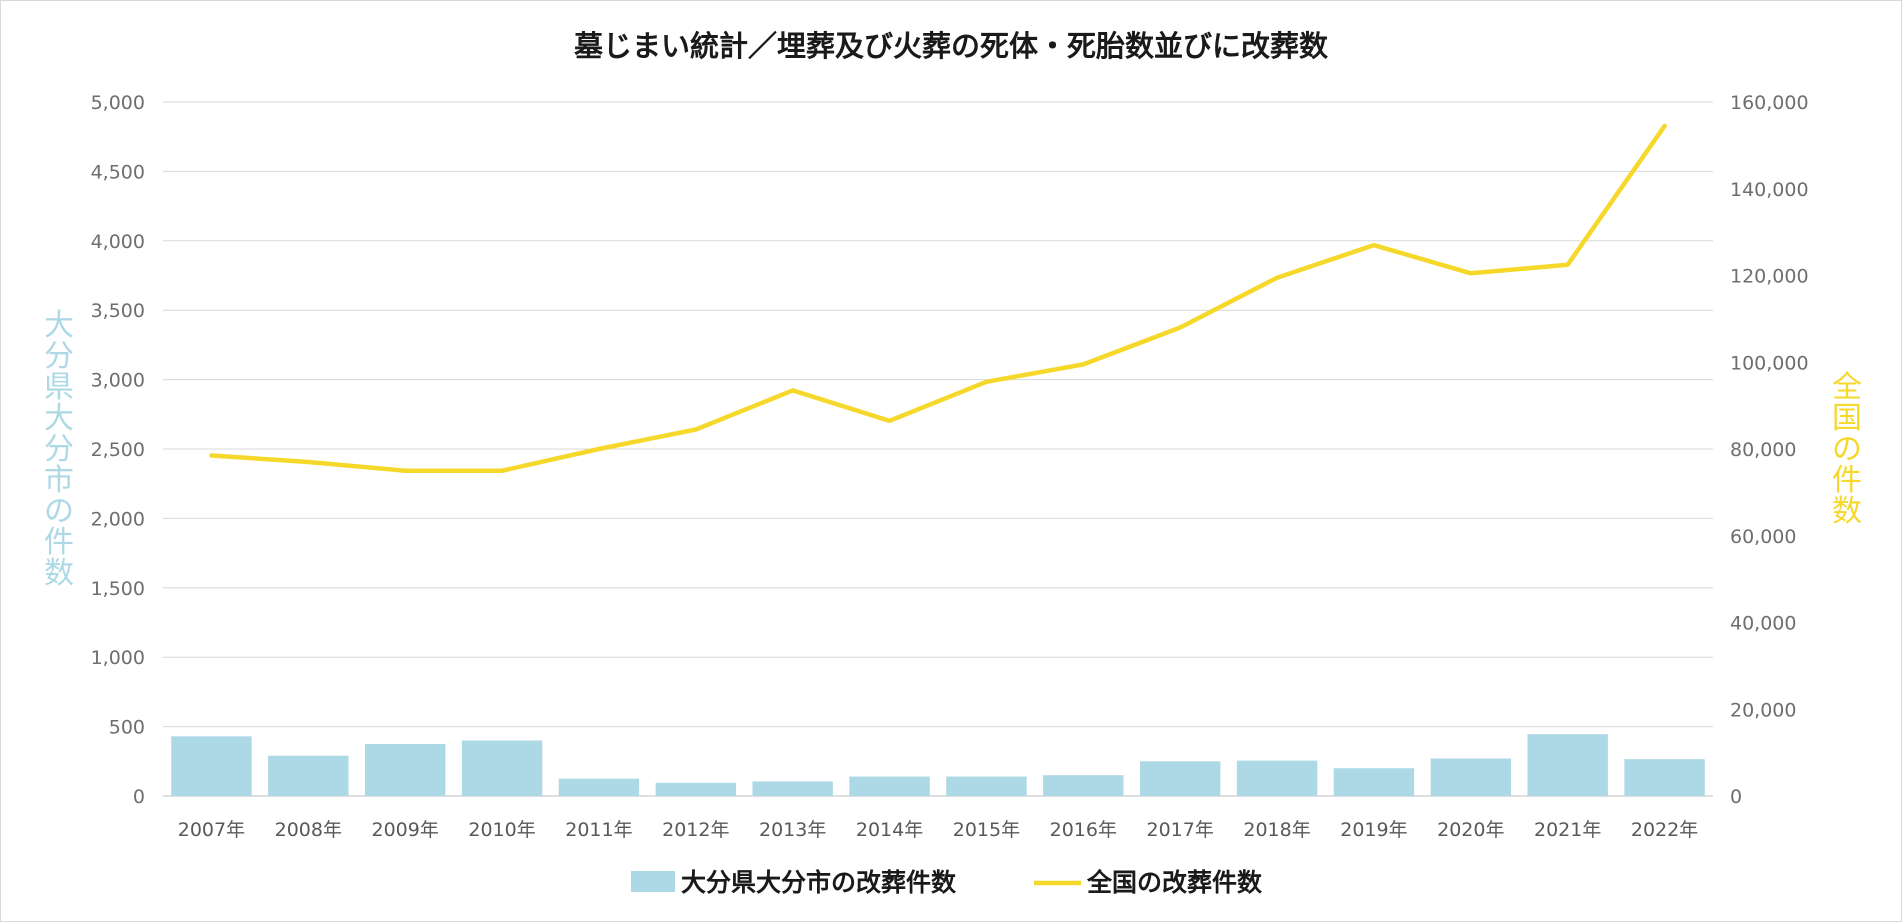 This screenshot has height=923, width=1902. Describe the element at coordinates (819, 882) in the screenshot. I see `legend-bar-label: 大分県大分市の改葬件数` at that location.